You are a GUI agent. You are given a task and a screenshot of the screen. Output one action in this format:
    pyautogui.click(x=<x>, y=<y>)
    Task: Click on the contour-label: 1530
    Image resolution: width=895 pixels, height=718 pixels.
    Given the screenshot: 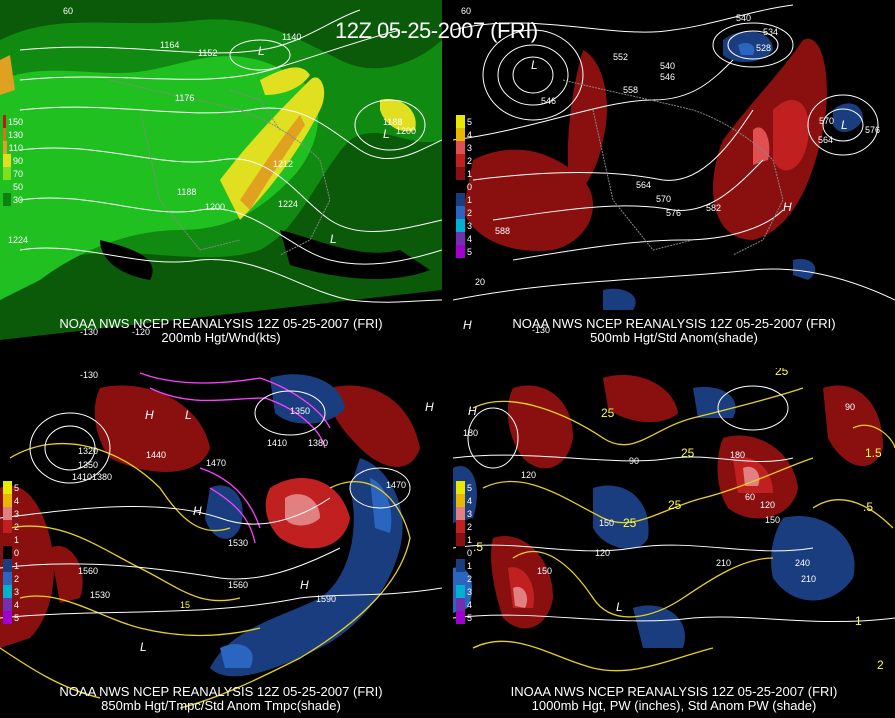 What is the action you would take?
    pyautogui.click(x=100, y=595)
    